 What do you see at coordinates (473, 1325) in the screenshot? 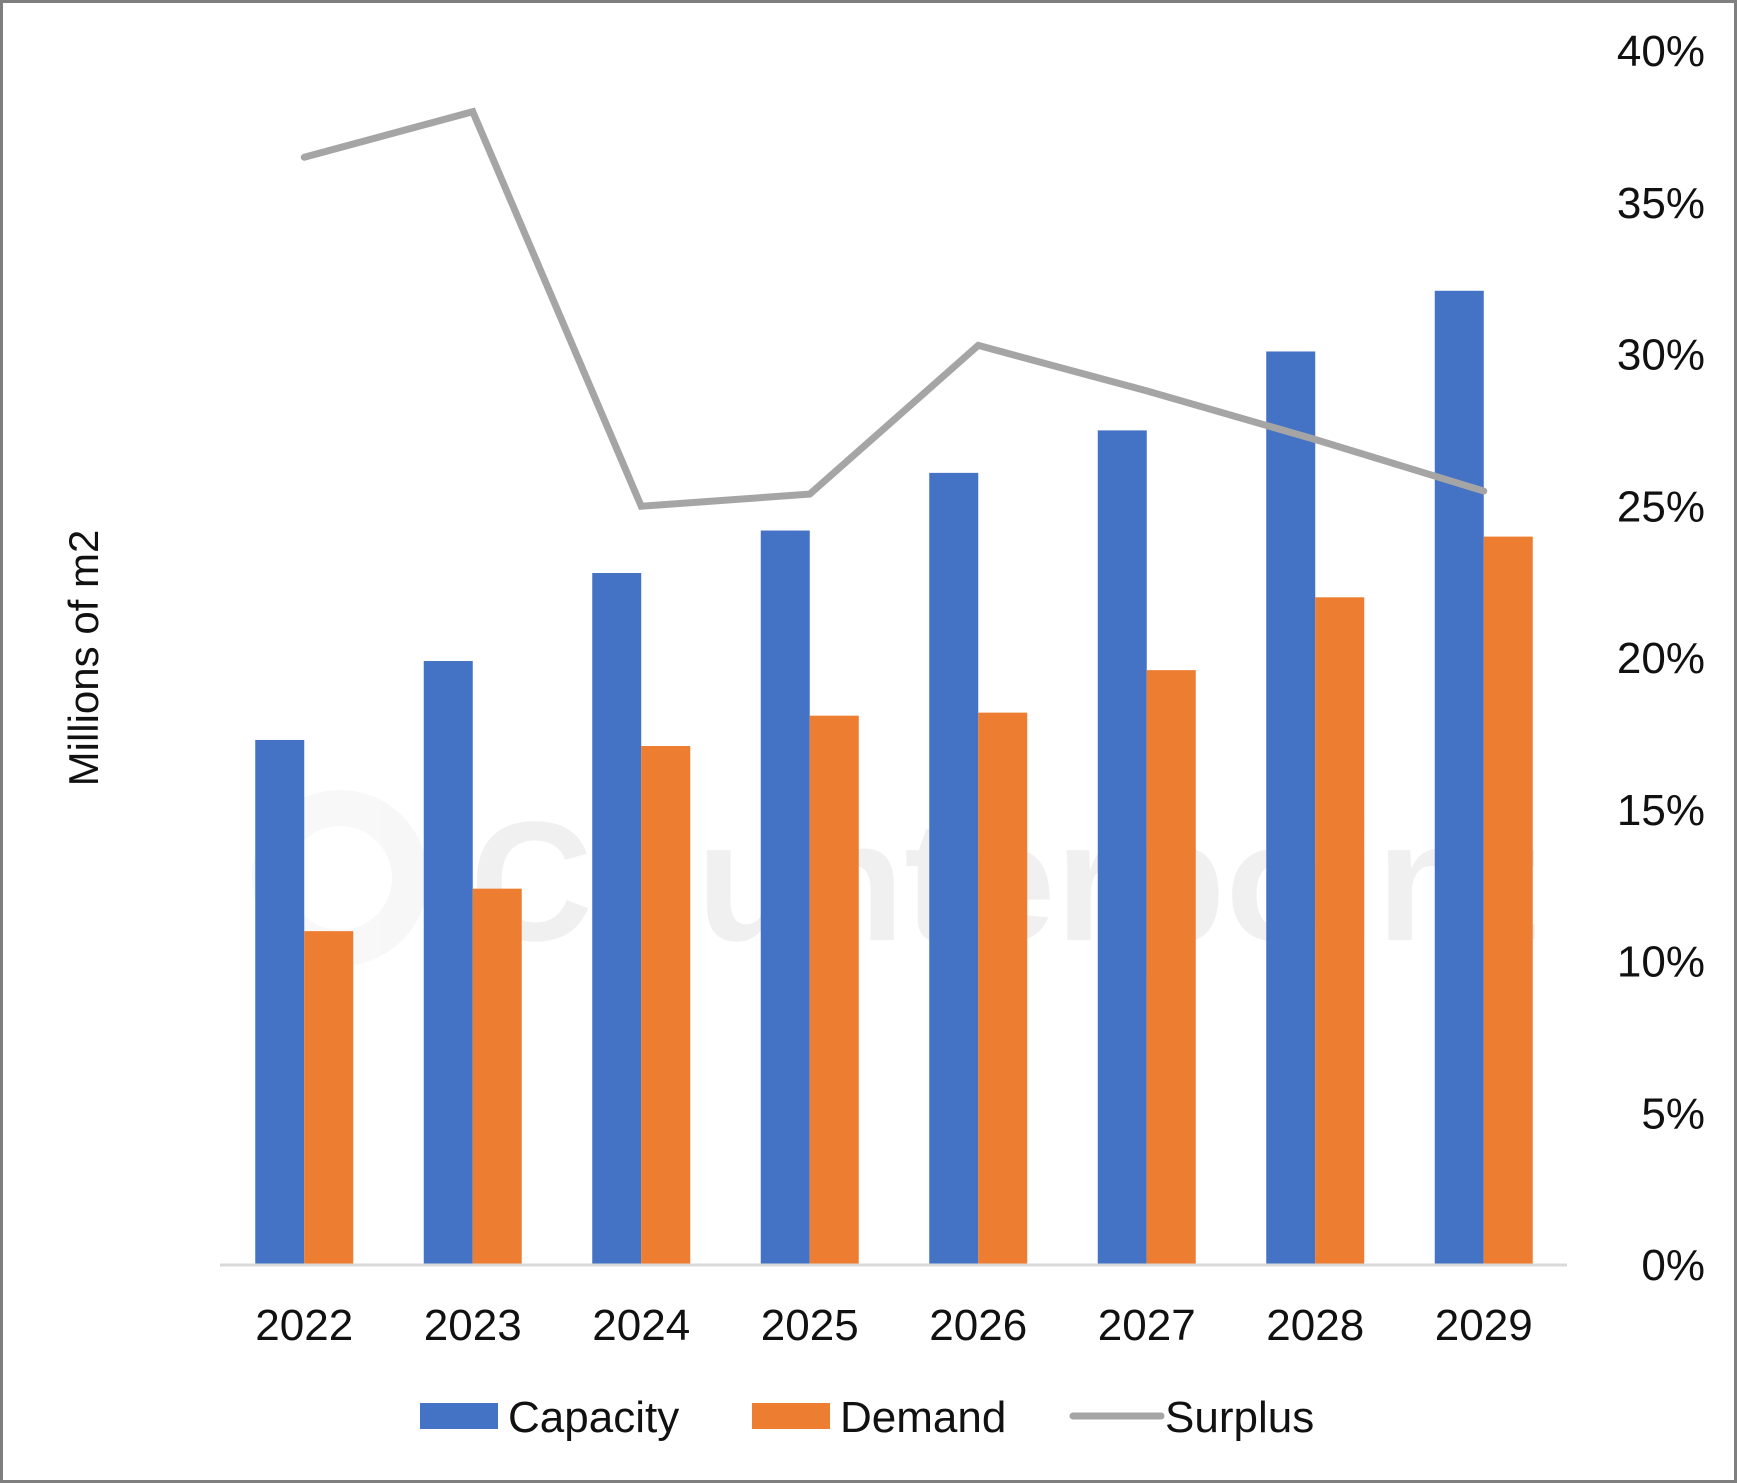
I see `x-tick-label-2023: 2023` at bounding box center [473, 1325].